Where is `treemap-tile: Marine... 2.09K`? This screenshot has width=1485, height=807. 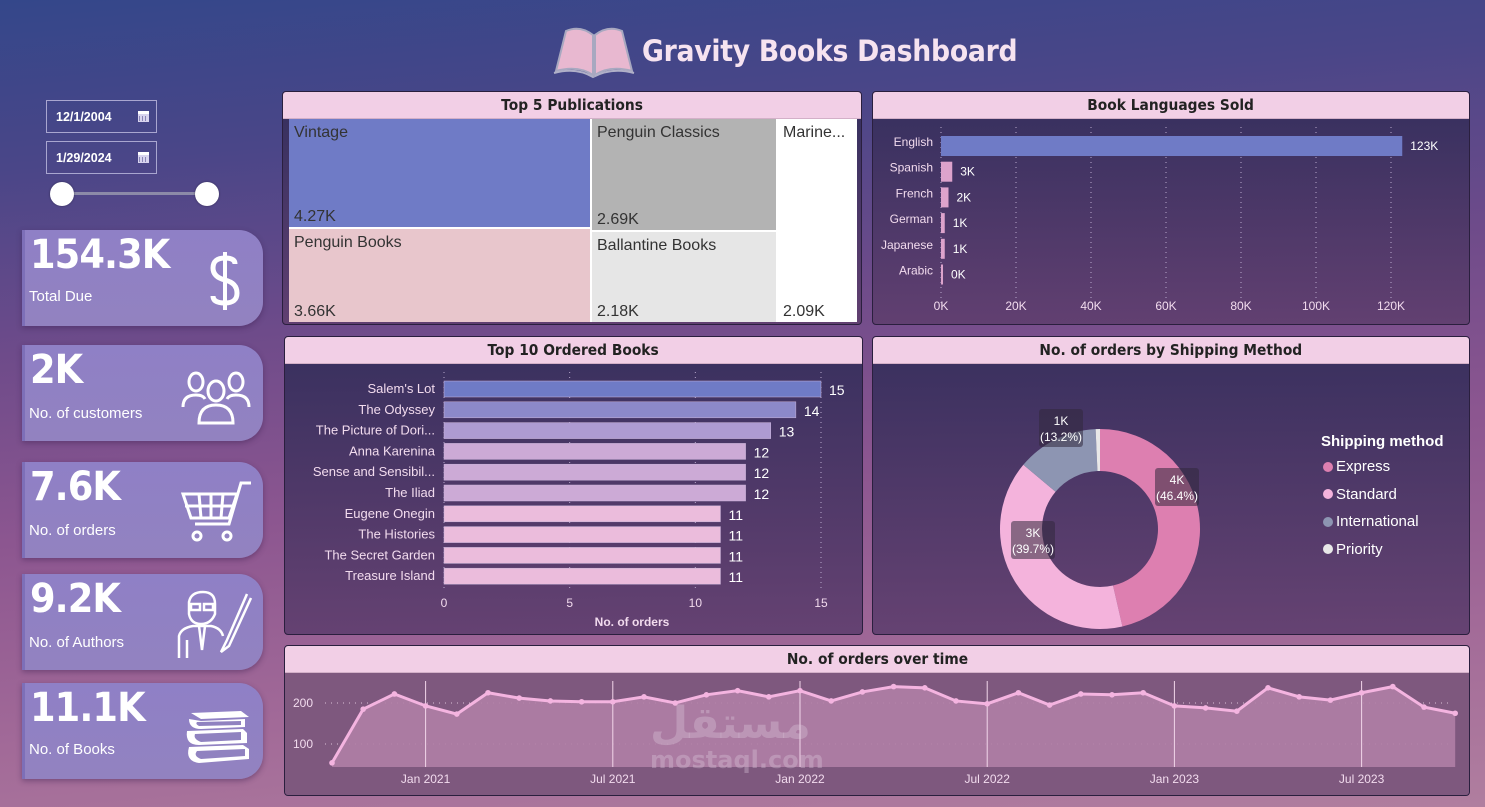
treemap-tile: Marine... 2.09K is located at coordinates (817, 220).